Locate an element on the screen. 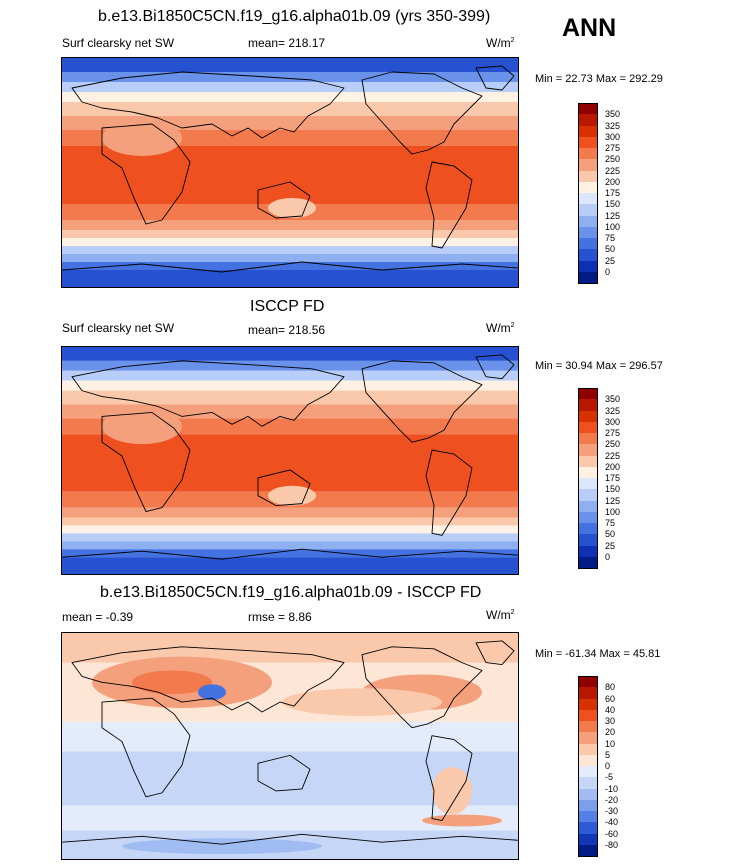  panel-1-units: W/m2 is located at coordinates (500, 43).